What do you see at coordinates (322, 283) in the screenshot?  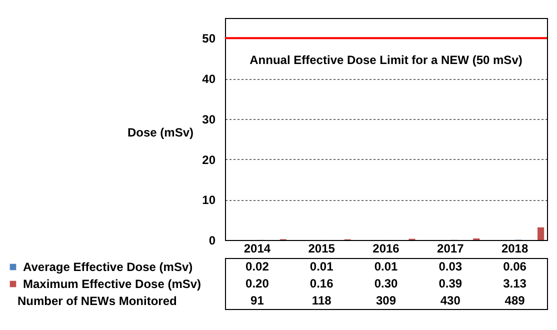 I see `data-label: 0.16` at bounding box center [322, 283].